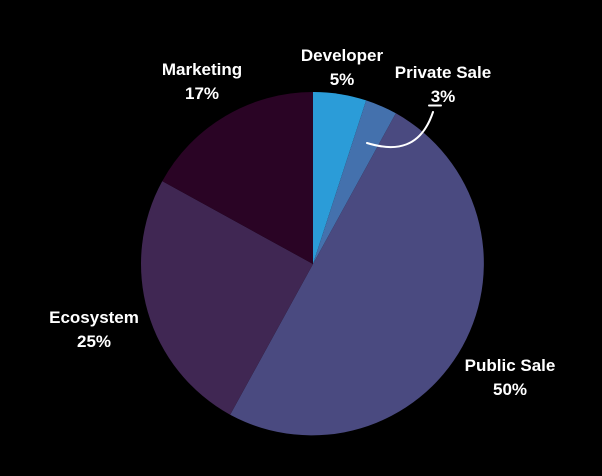 The height and width of the screenshot is (476, 602). Describe the element at coordinates (400, 130) in the screenshot. I see `private-sale-callout-line` at that location.